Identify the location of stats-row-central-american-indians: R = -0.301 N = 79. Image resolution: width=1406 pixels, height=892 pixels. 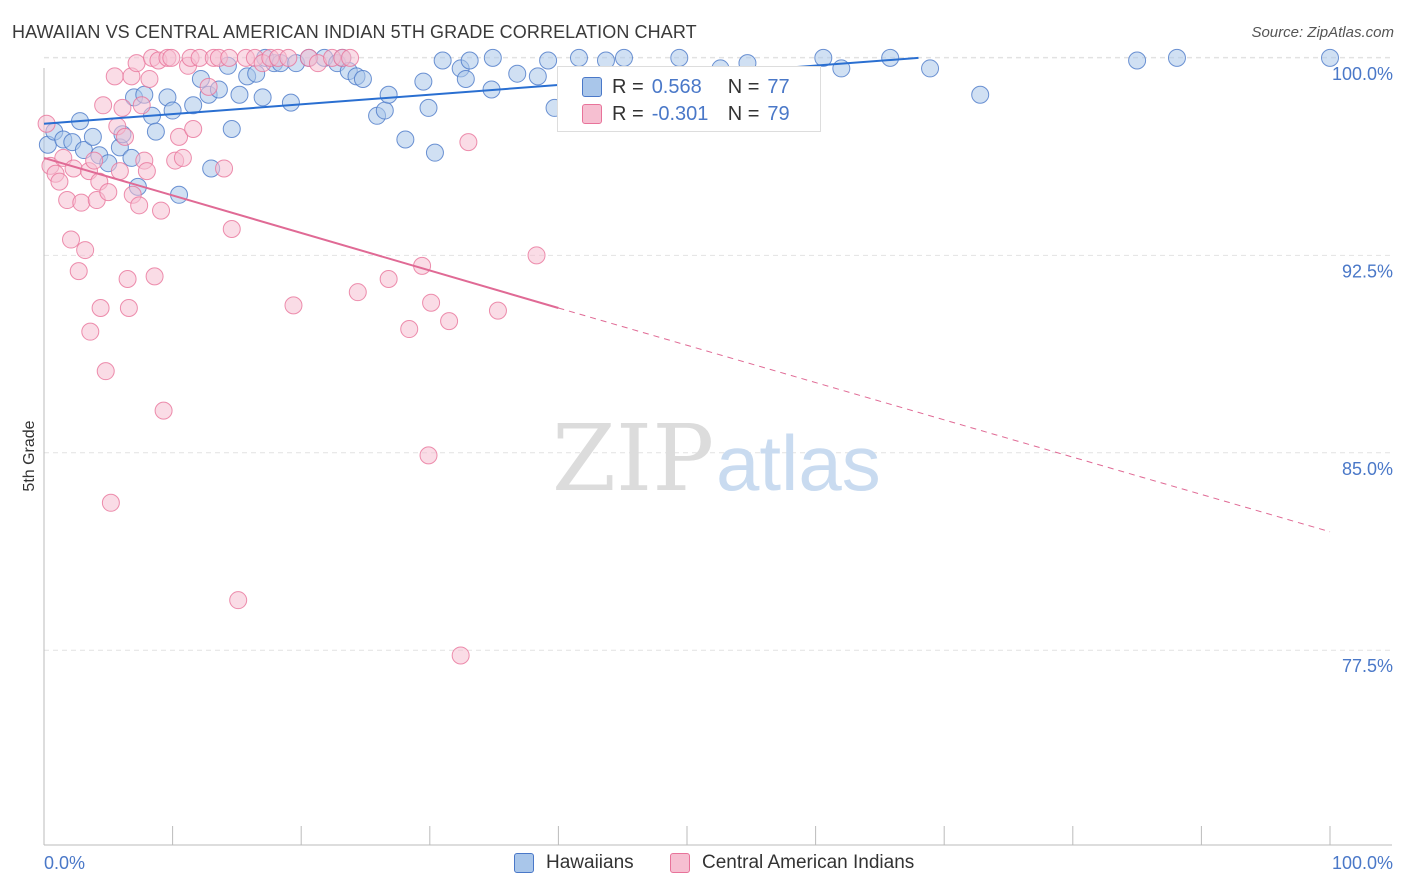
(686, 114).